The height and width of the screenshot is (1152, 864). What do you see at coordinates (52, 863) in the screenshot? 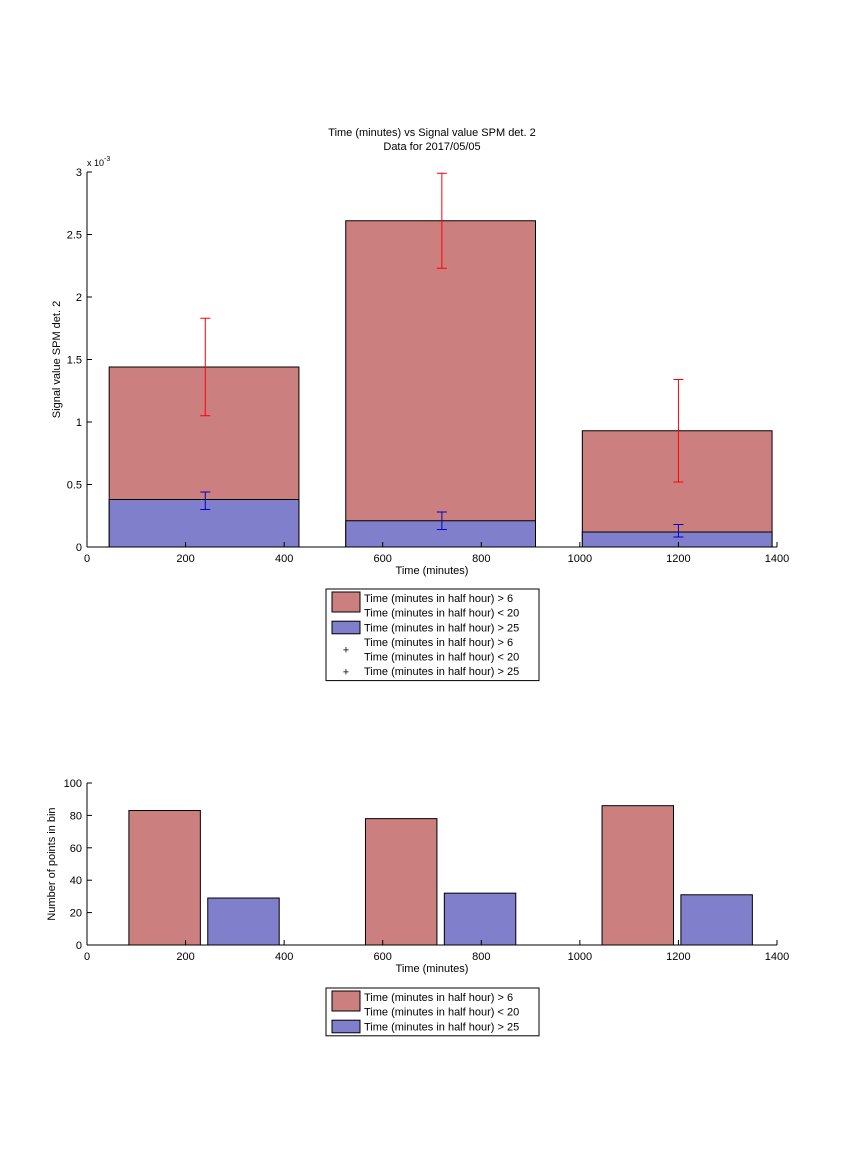
I see `y-axis-label: Number of points in bin` at bounding box center [52, 863].